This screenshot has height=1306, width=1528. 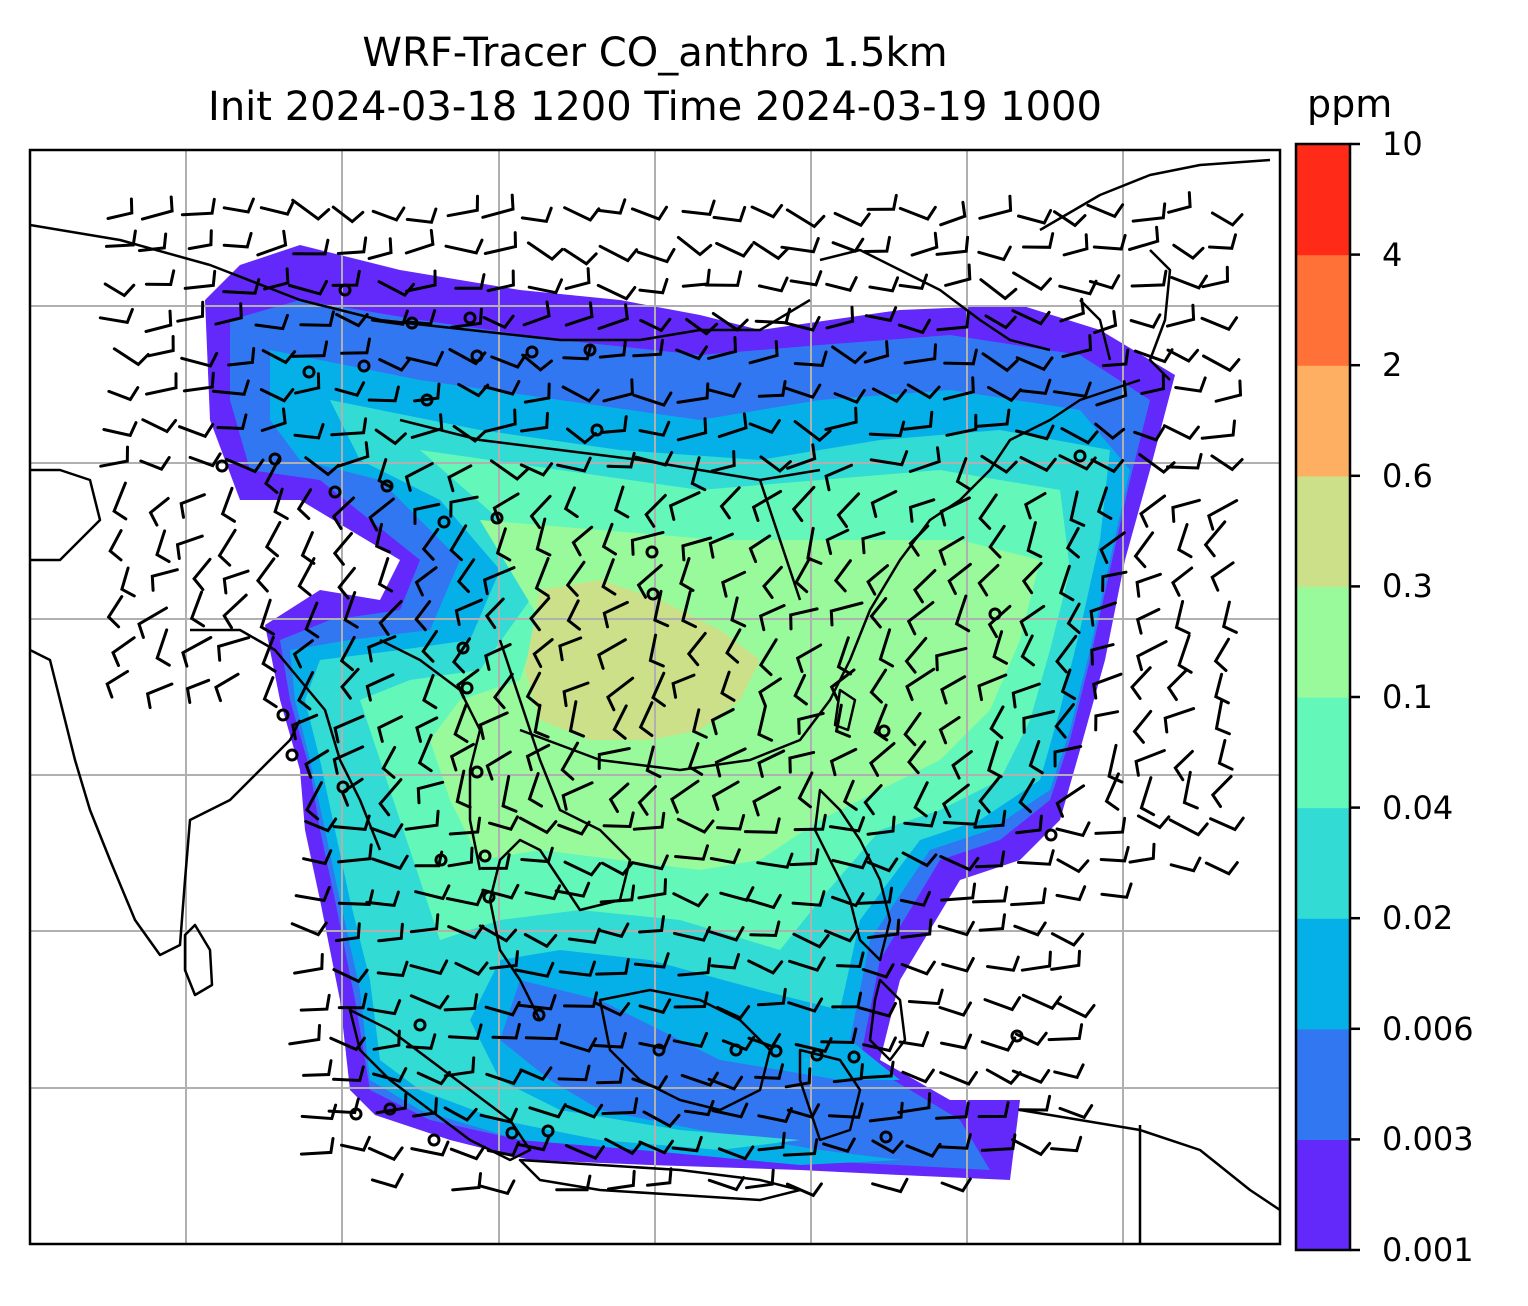 I want to click on coastline-taiwan, so click(x=845, y=710).